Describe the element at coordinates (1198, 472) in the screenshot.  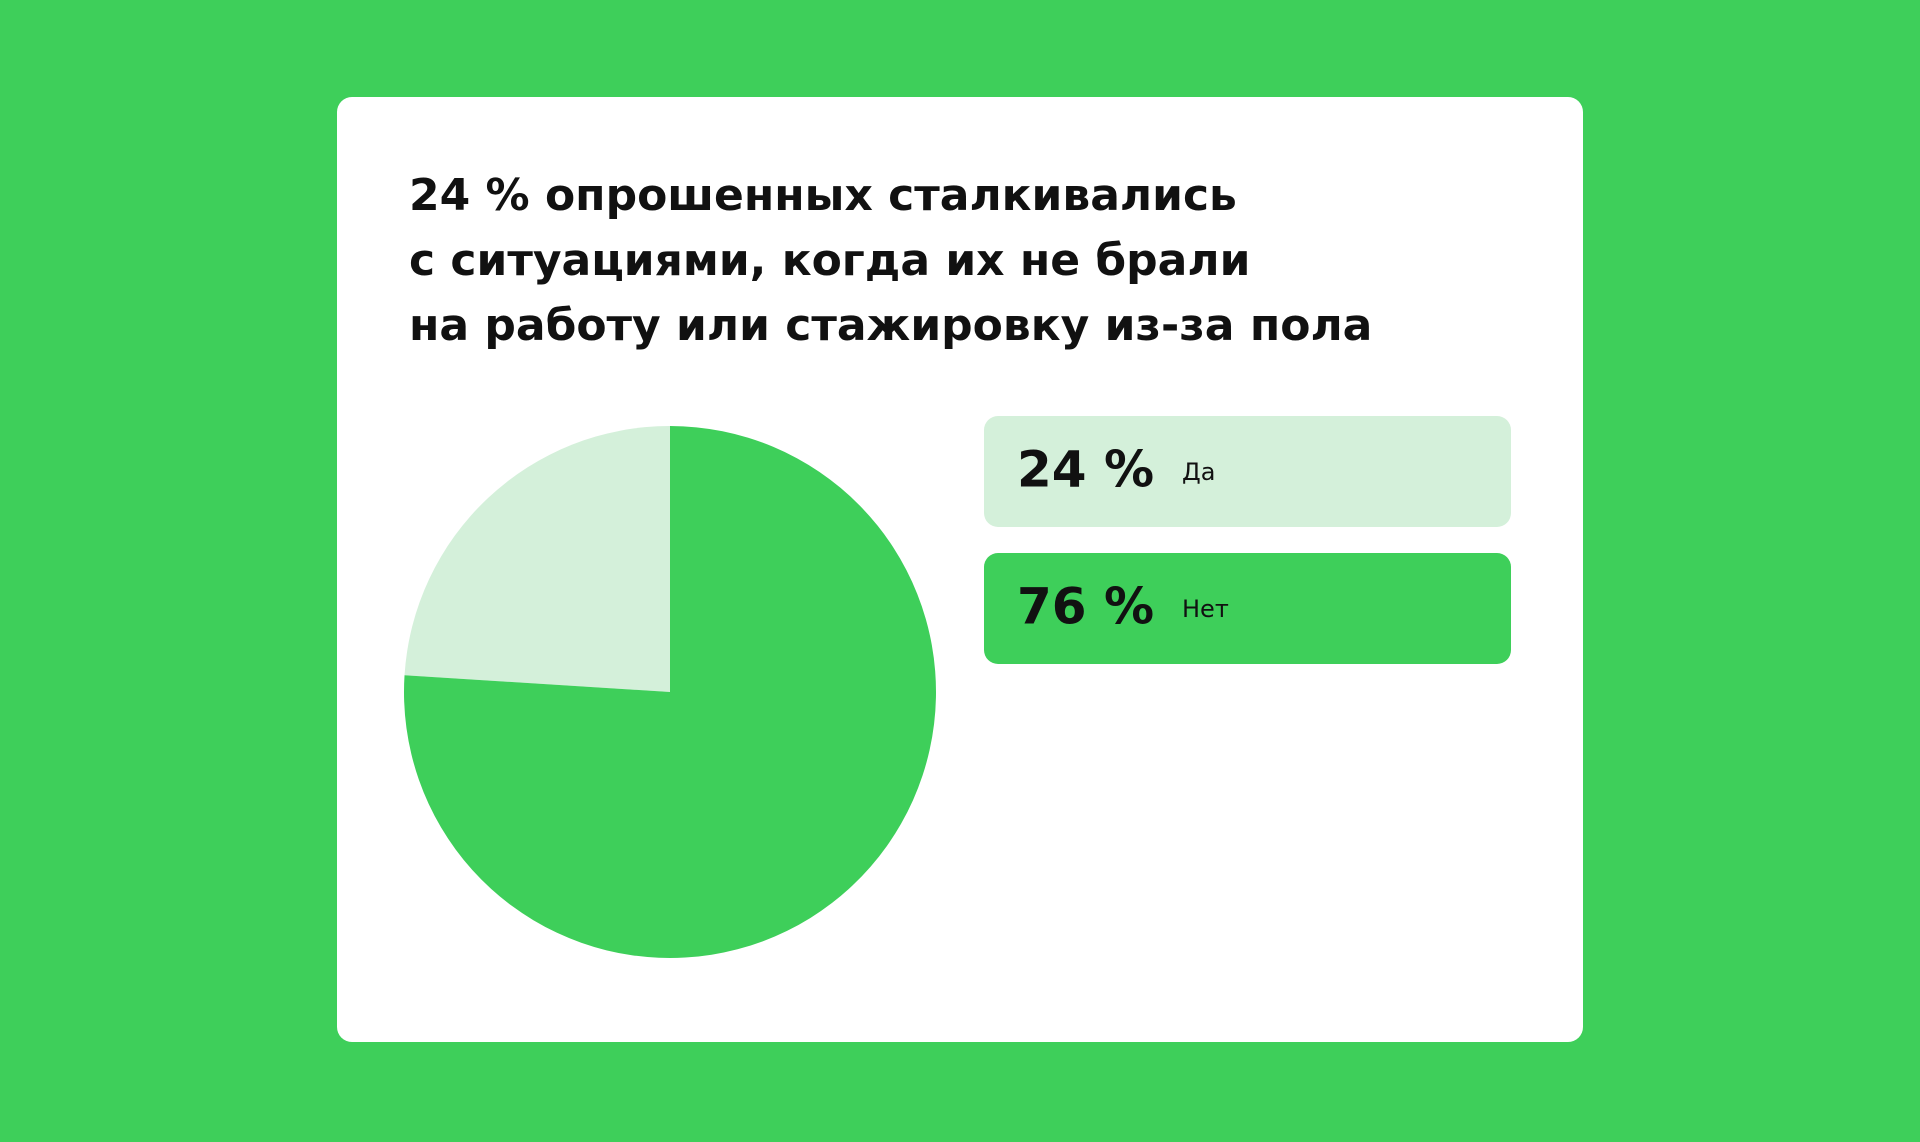
I see `legend-label: Да` at that location.